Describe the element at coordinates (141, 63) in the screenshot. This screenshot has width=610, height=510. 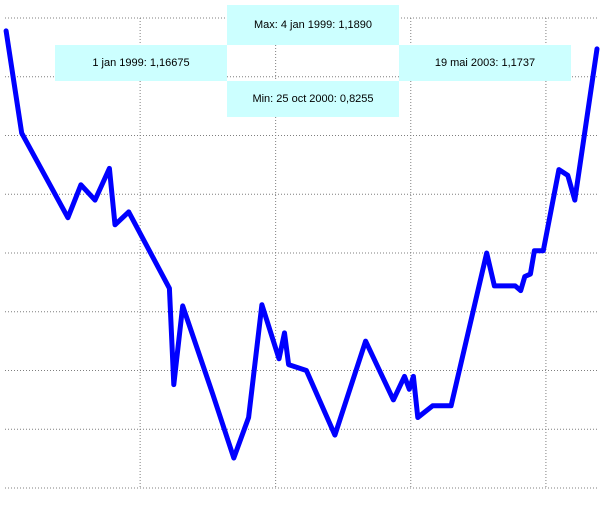
I see `annotation-start: 1 jan 1999: 1,16675` at that location.